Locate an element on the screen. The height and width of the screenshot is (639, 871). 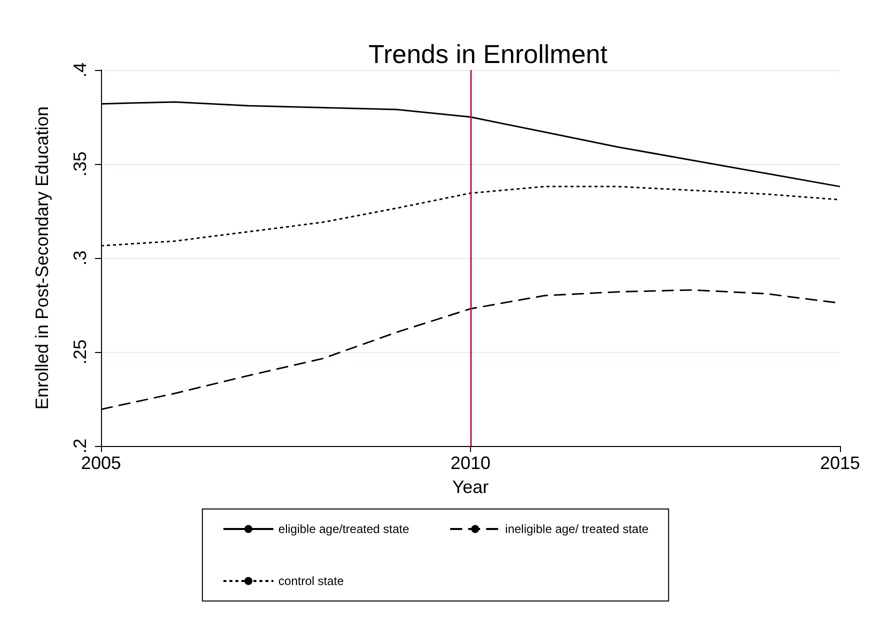
x-tick-label: 2015 is located at coordinates (840, 463).